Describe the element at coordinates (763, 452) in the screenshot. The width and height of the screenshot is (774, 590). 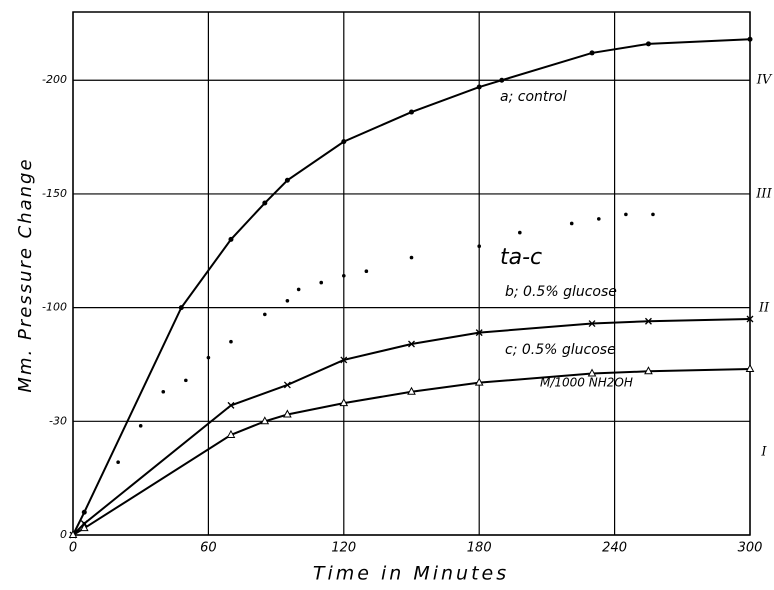
I see `right-label: I` at that location.